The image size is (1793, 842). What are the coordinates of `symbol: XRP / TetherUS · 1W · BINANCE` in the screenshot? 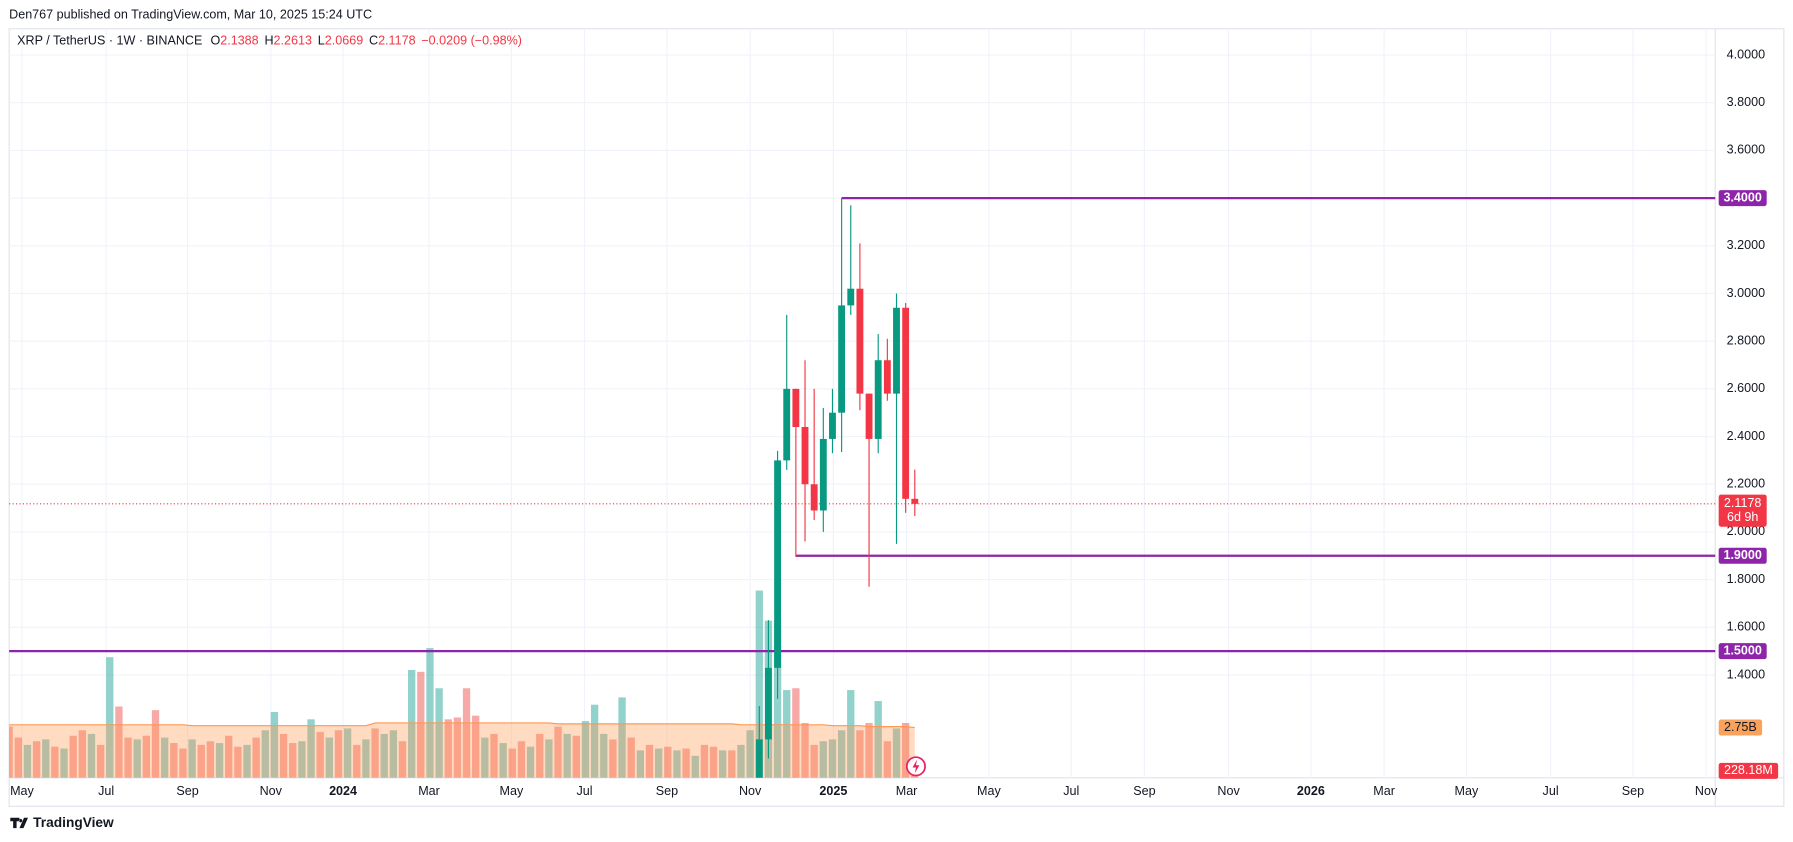 It's located at (109, 41).